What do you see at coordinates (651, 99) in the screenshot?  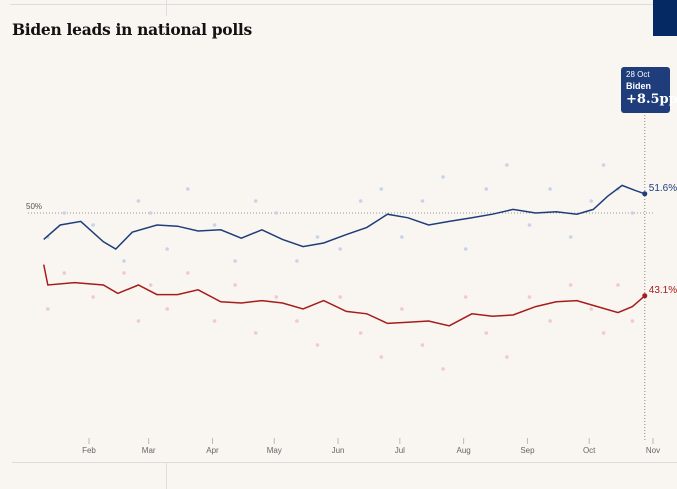 I see `tooltip-lead: +8.5pp` at bounding box center [651, 99].